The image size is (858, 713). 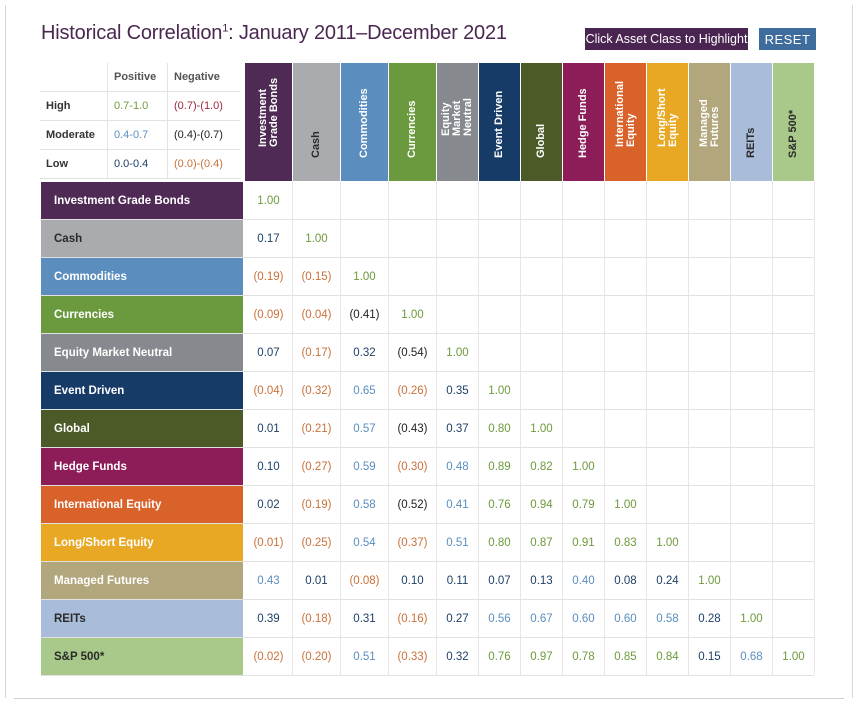 I want to click on row-header-4: Currencies, so click(x=142, y=314).